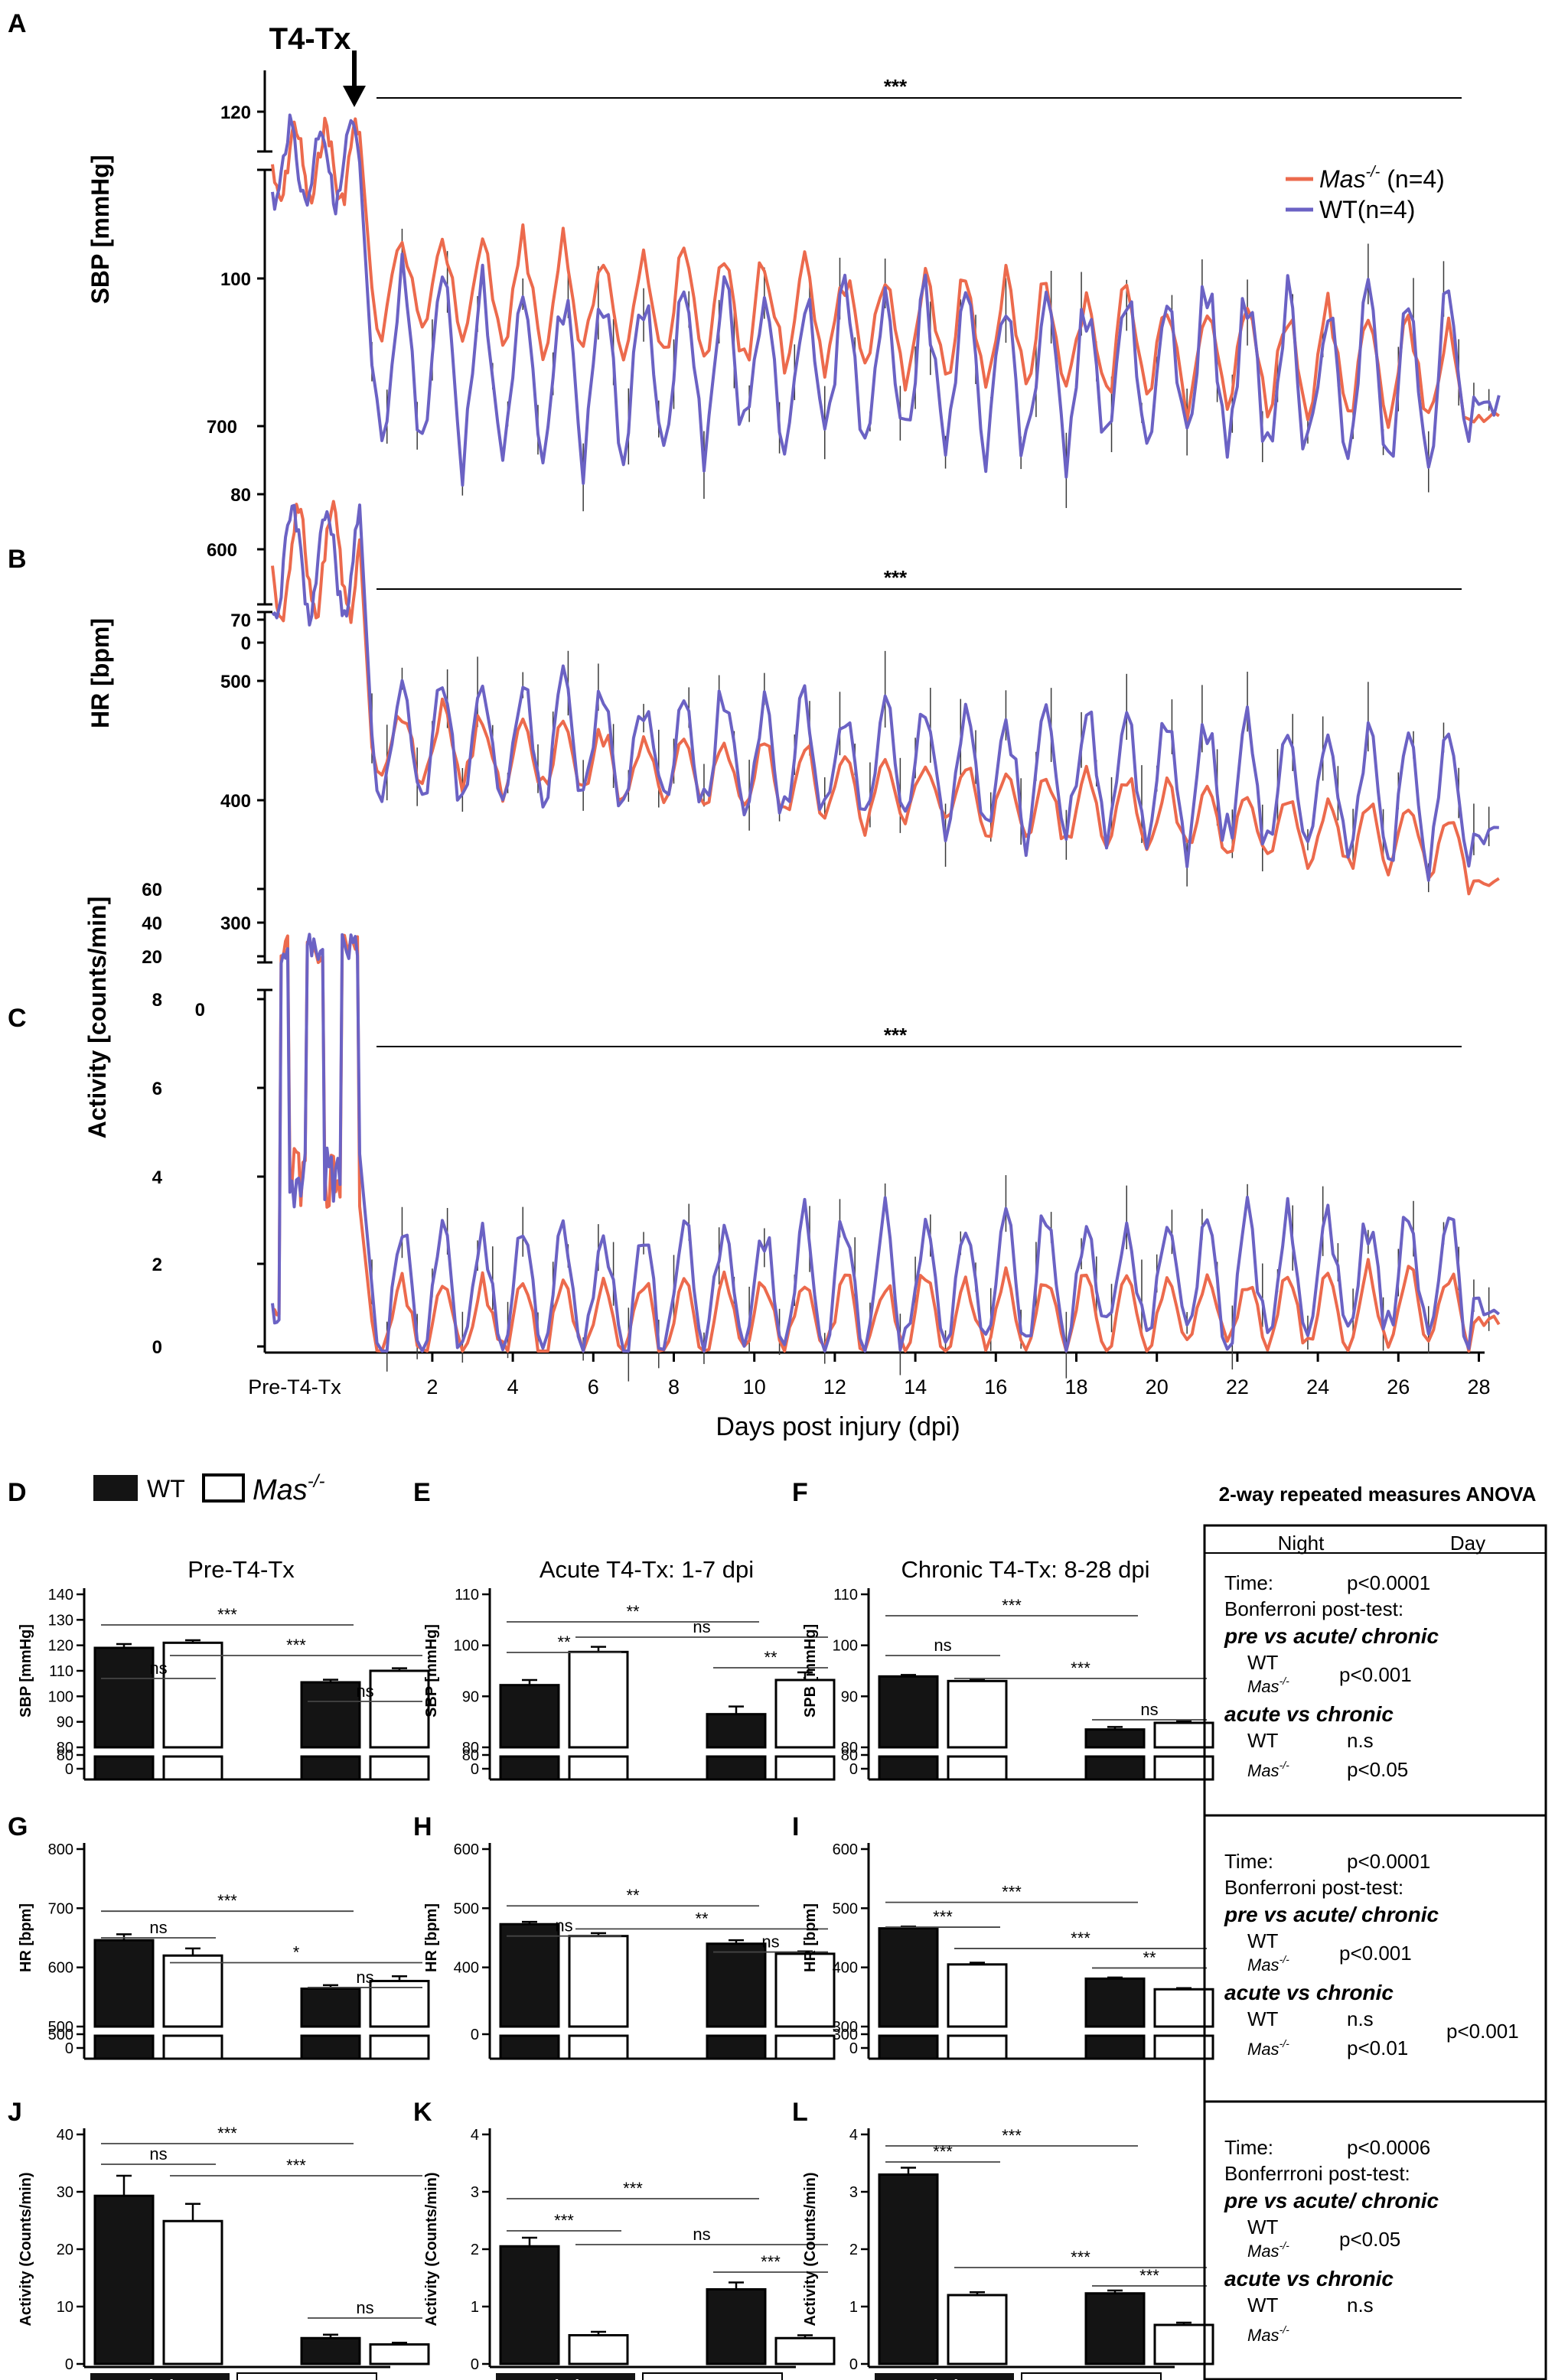 The image size is (1555, 2380). What do you see at coordinates (17, 1492) in the screenshot?
I see `panel-label-d: D` at bounding box center [17, 1492].